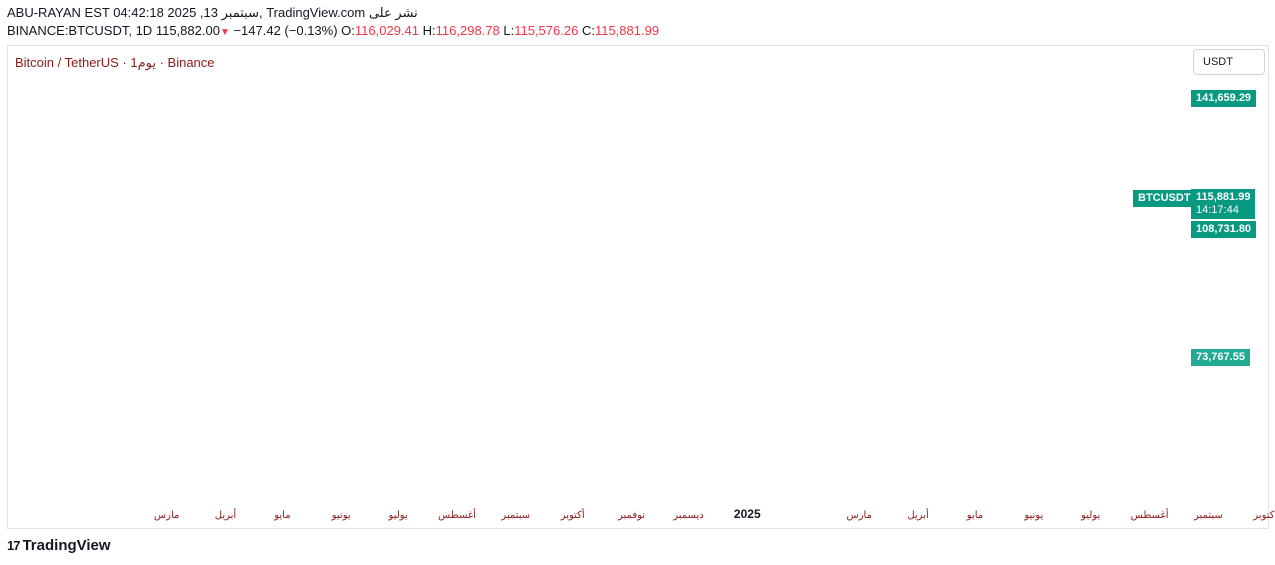 This screenshot has width=1275, height=565. I want to click on open-label: O:, so click(348, 30).